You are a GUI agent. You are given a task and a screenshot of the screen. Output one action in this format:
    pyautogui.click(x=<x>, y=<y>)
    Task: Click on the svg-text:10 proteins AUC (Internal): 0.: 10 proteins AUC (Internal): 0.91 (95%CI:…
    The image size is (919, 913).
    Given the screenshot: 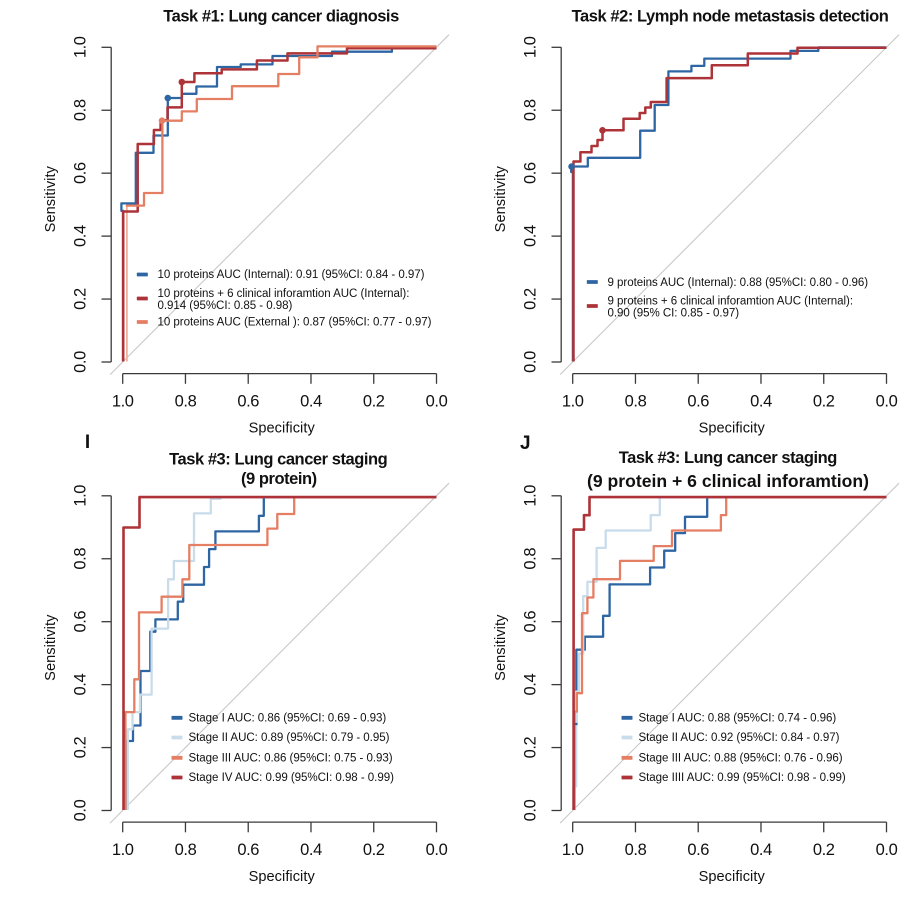 What is the action you would take?
    pyautogui.click(x=291, y=275)
    